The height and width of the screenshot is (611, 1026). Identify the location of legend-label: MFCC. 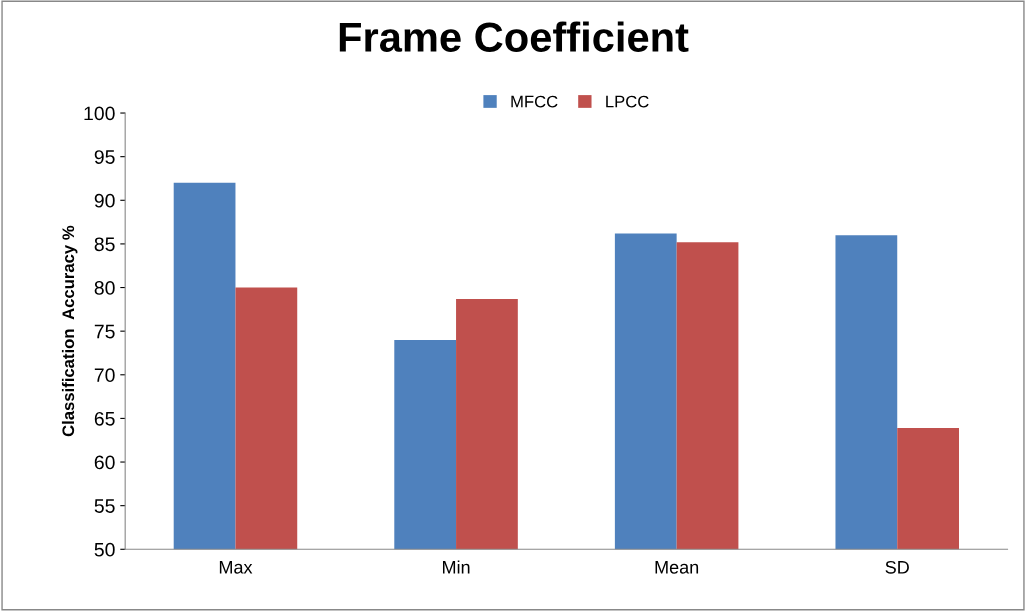
(534, 101).